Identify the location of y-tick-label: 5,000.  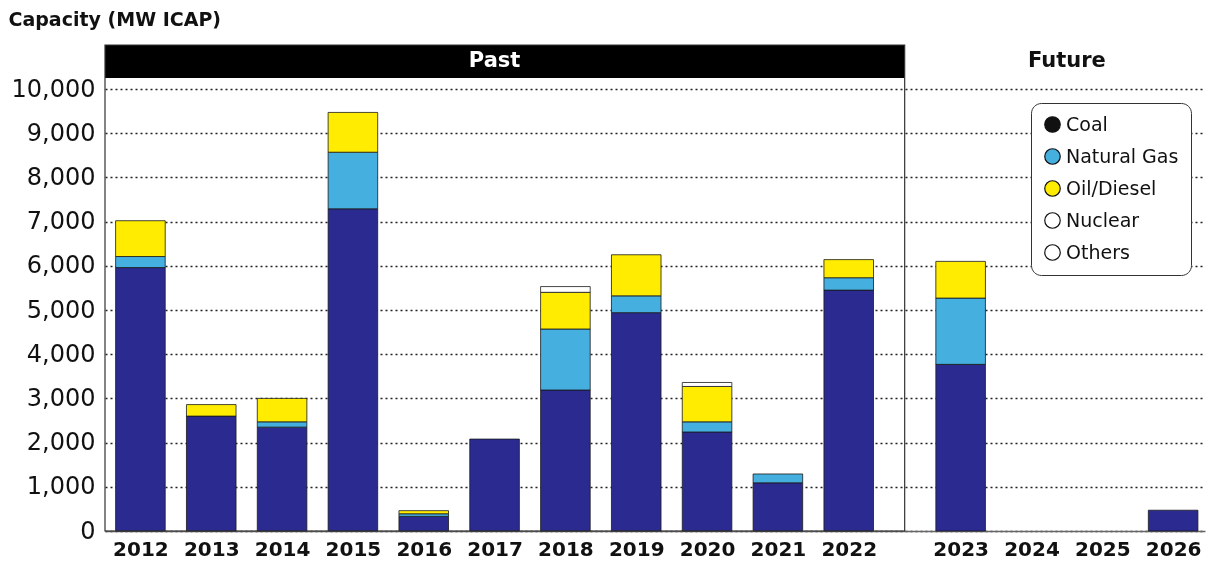
(61, 309).